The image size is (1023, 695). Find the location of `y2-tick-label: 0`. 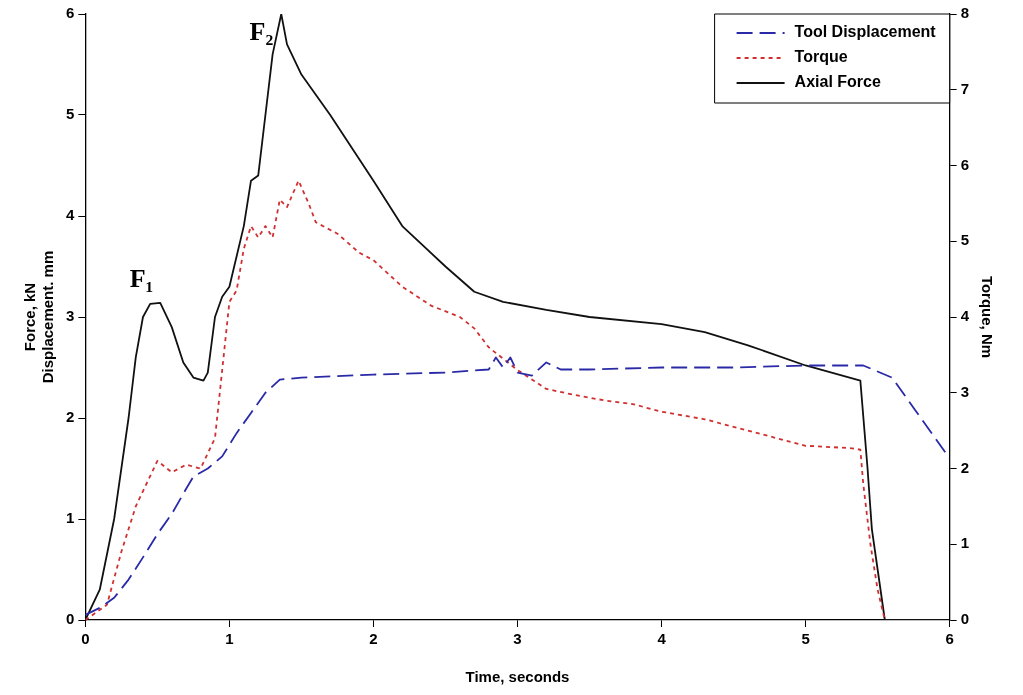

y2-tick-label: 0 is located at coordinates (964, 619).